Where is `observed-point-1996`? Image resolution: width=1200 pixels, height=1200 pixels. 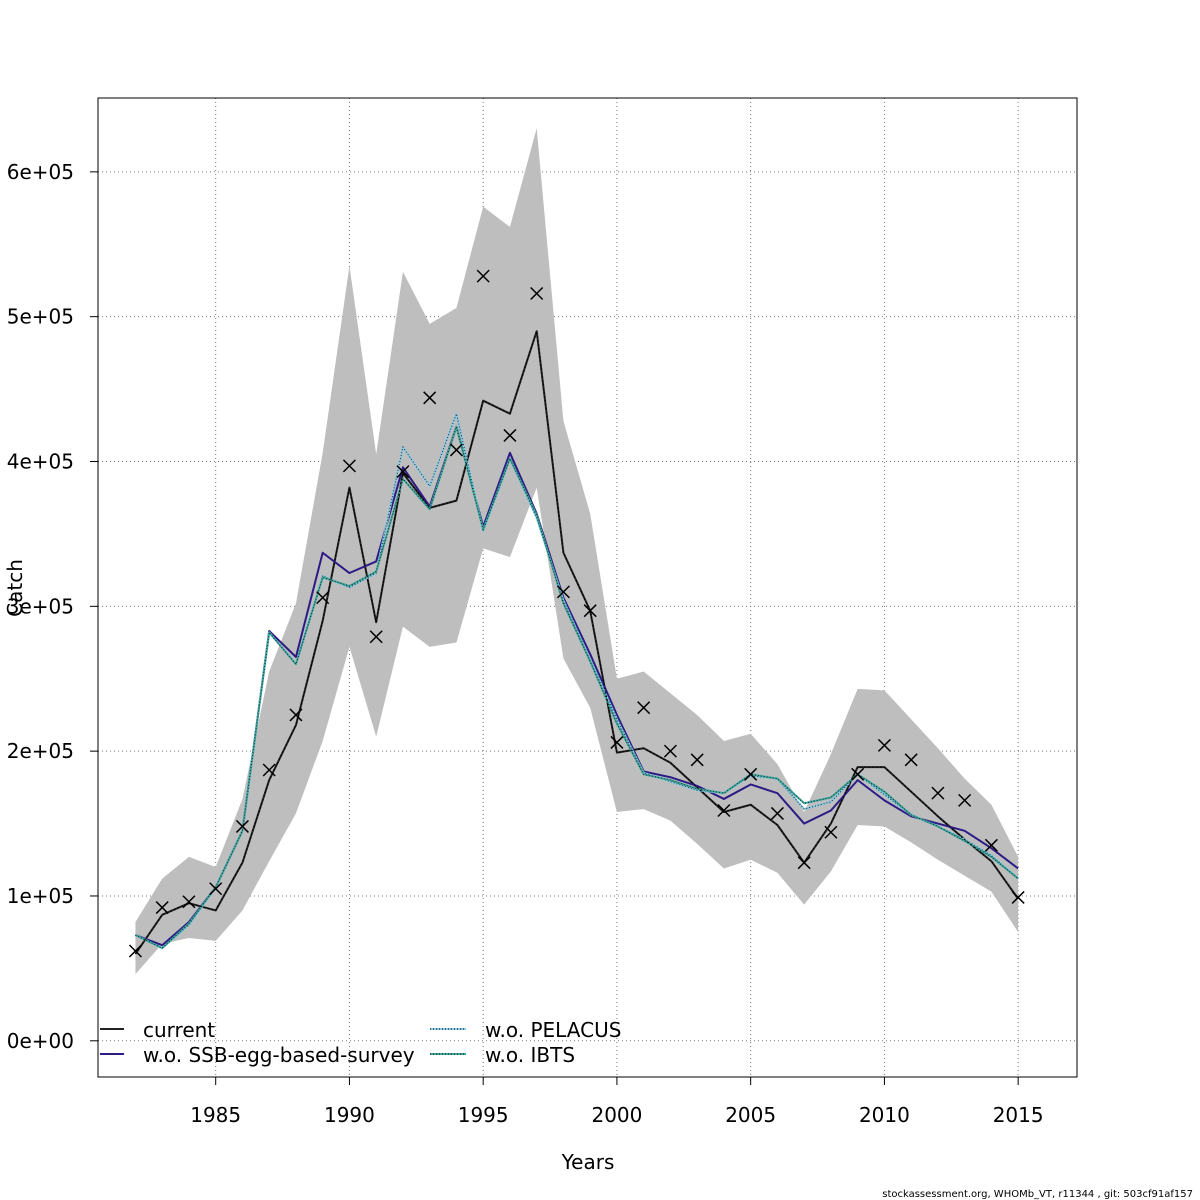 observed-point-1996 is located at coordinates (510, 435).